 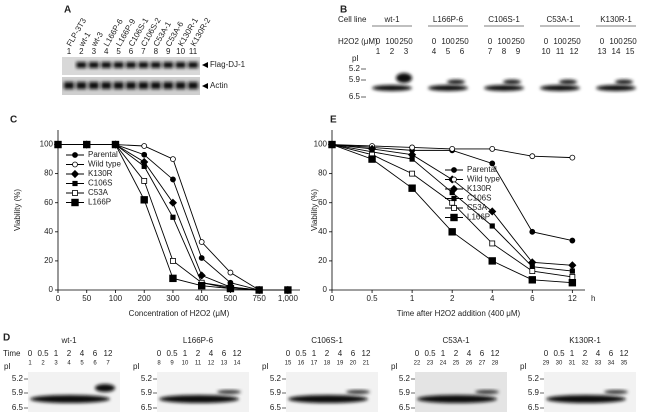 What do you see at coordinates (69, 364) in the screenshot?
I see `lane-number: 4` at bounding box center [69, 364].